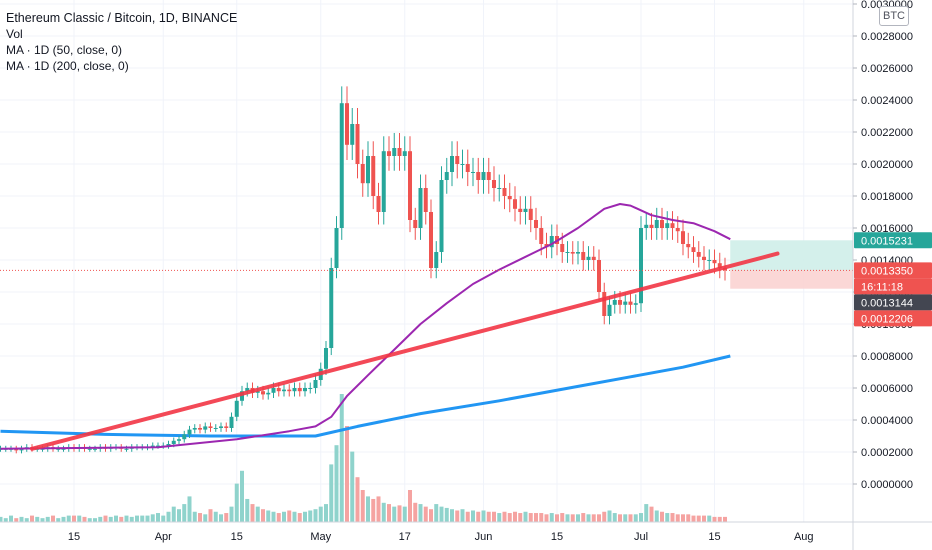 This screenshot has height=550, width=932. I want to click on price-tick-label: 0.0016000, so click(887, 229).